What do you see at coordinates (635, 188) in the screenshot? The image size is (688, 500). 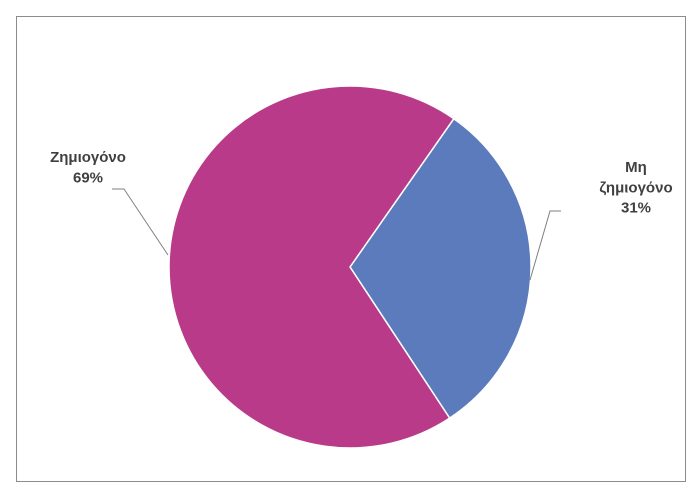 I see `slice-label-0: Μη ζημιογόνο 31%` at bounding box center [635, 188].